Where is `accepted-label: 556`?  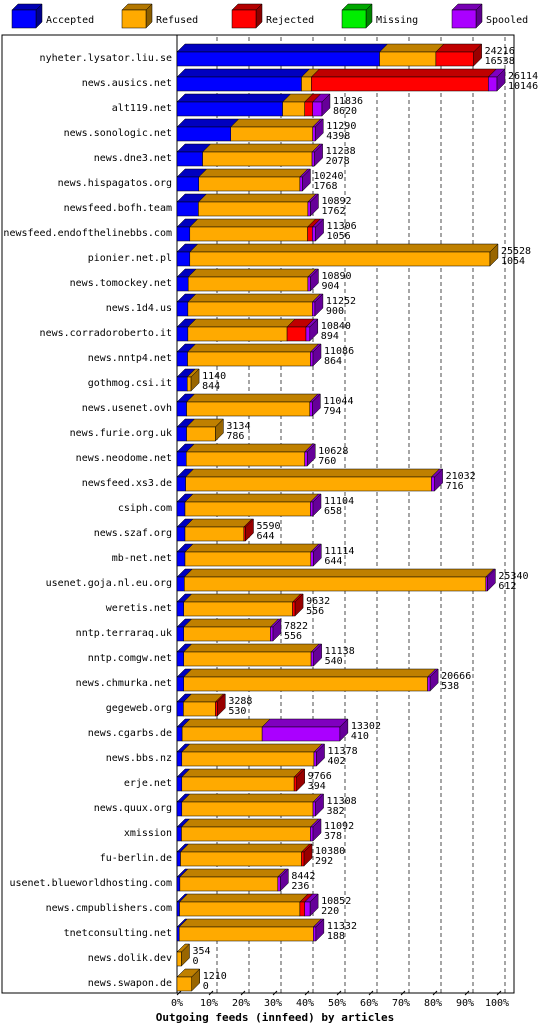 accepted-label: 556 is located at coordinates (293, 636).